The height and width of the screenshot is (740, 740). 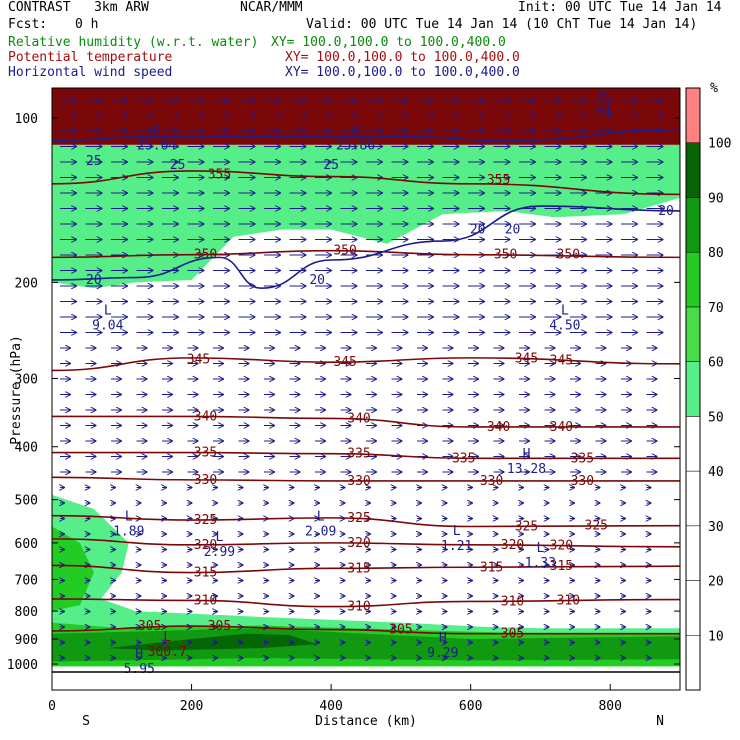 What do you see at coordinates (355, 146) in the screenshot?
I see `extremum-value: 25.86` at bounding box center [355, 146].